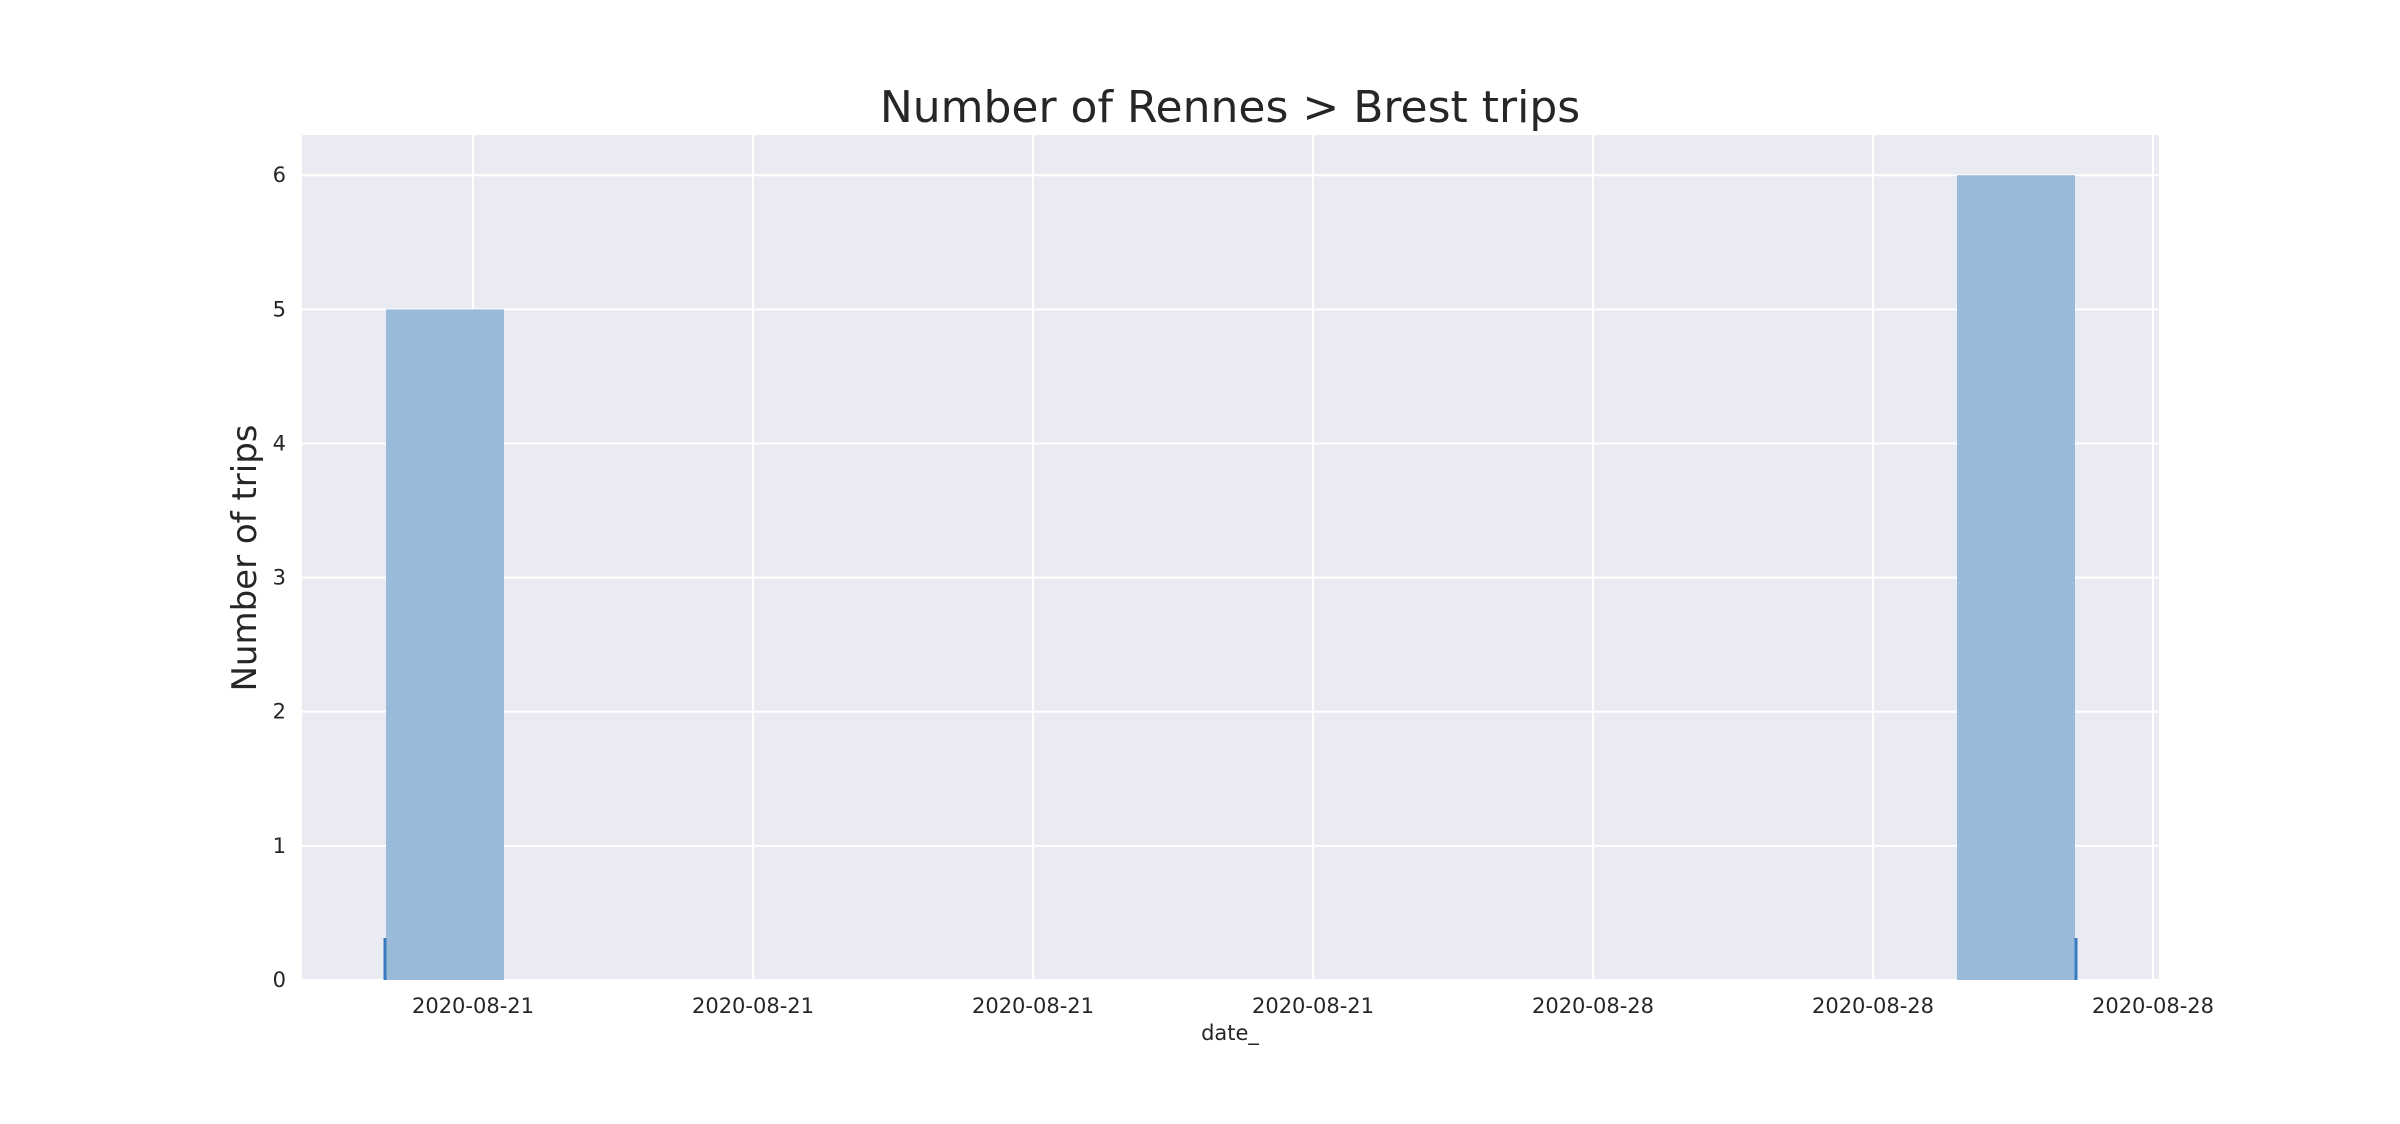  Describe the element at coordinates (279, 846) in the screenshot. I see `y-tick-label: 1` at that location.